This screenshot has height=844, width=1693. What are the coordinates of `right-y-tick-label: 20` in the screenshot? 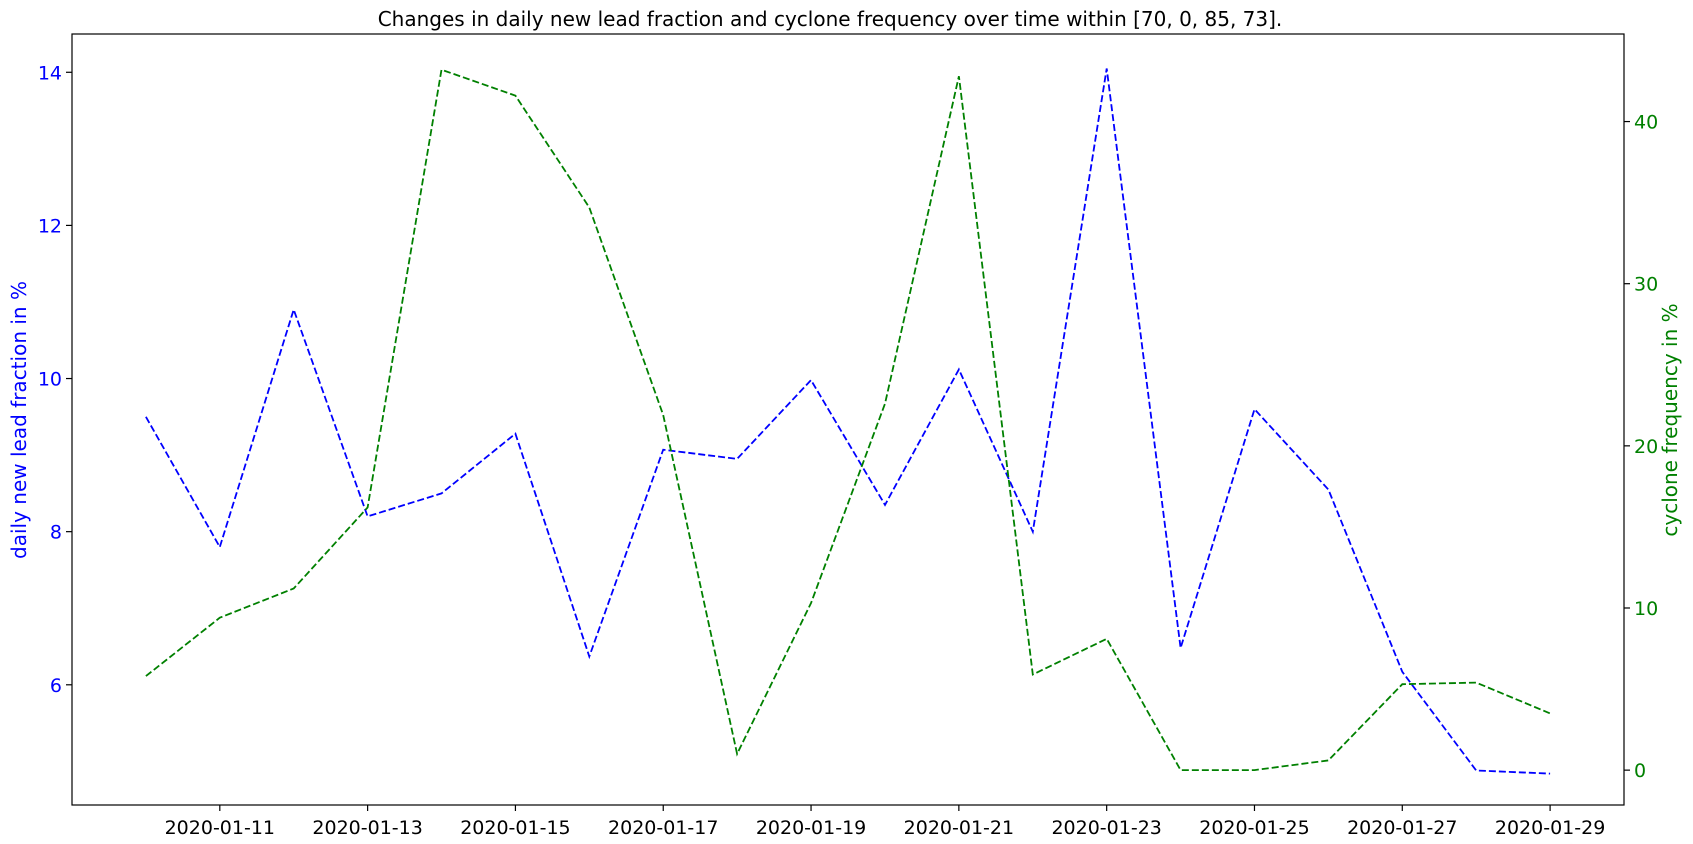 It's located at (1646, 447).